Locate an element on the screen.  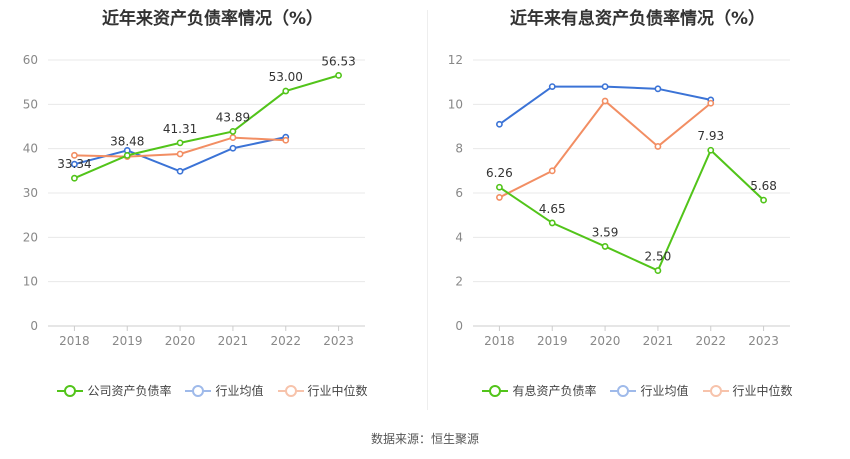
legend-label: 有息资产负债率 is located at coordinates (554, 391).